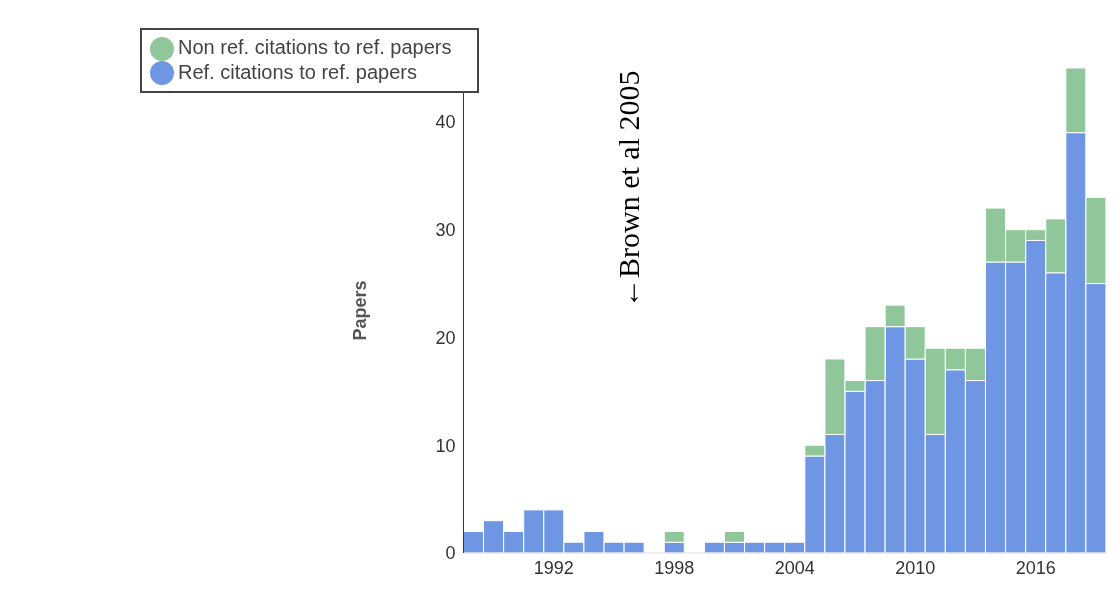 The height and width of the screenshot is (598, 1113). I want to click on legend-label: Non ref. citations to ref. papers, so click(315, 47).